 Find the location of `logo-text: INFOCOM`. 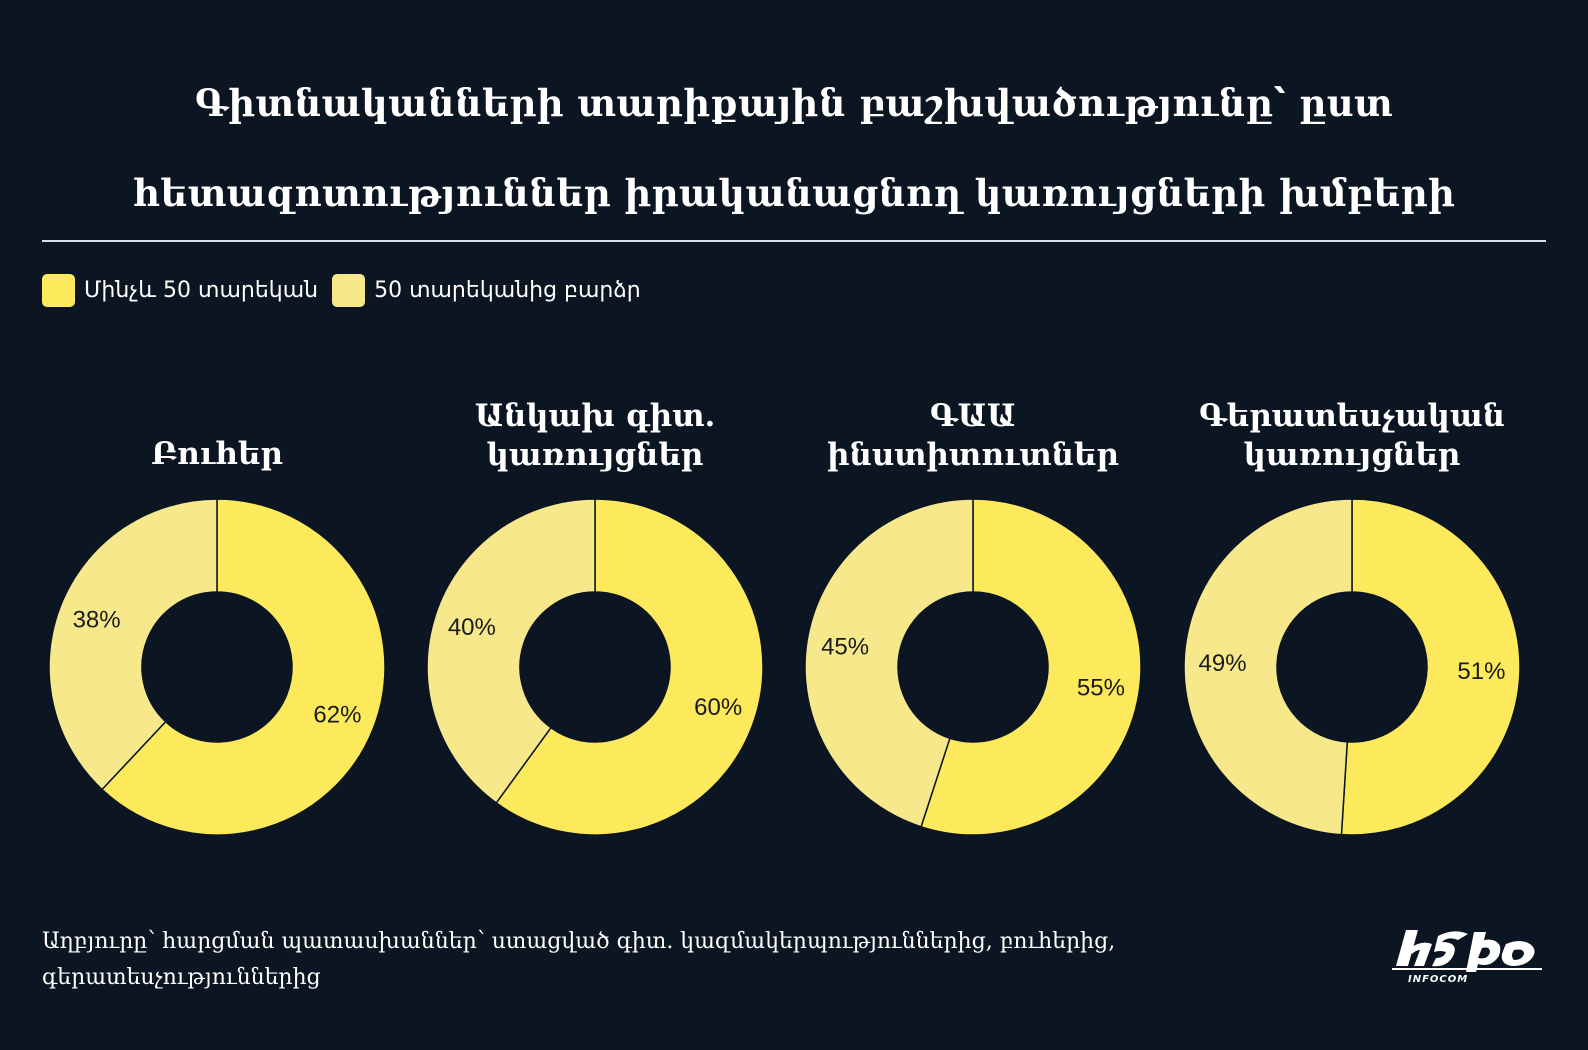

logo-text: INFOCOM is located at coordinates (1438, 979).